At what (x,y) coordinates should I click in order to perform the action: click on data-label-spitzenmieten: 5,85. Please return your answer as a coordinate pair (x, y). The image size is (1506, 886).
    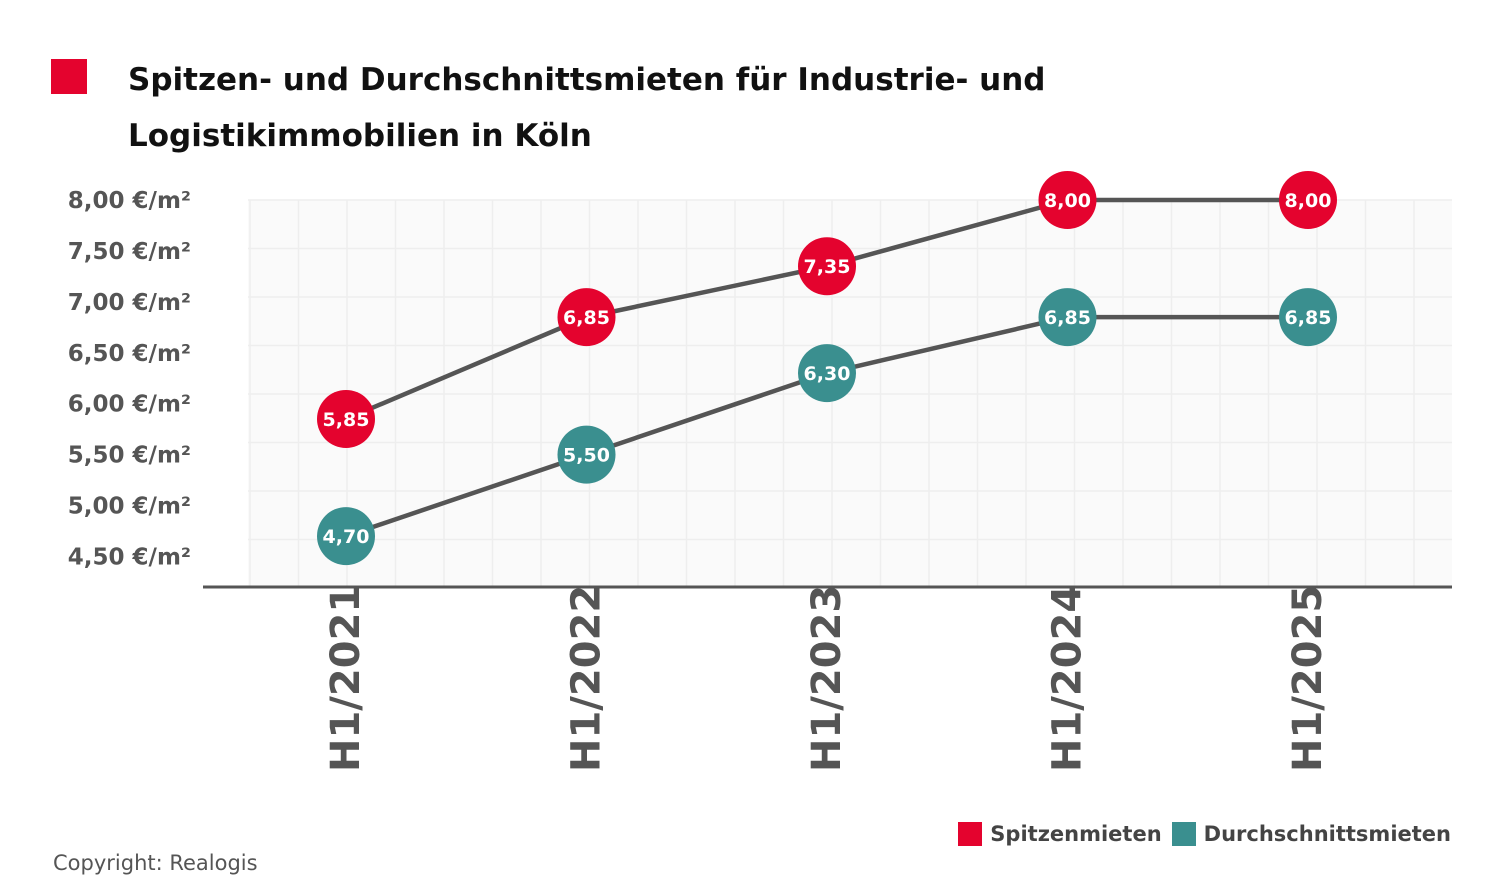
    Looking at the image, I should click on (346, 420).